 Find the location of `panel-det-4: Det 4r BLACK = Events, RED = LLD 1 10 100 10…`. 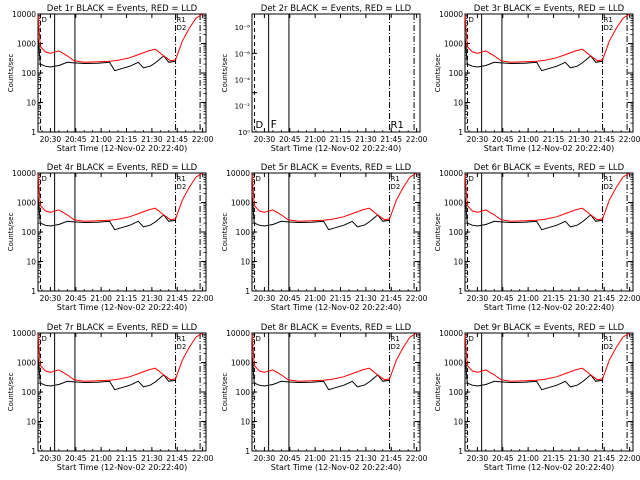

panel-det-4: Det 4r BLACK = Events, RED = LLD 1 10 100 10… is located at coordinates (110, 237).